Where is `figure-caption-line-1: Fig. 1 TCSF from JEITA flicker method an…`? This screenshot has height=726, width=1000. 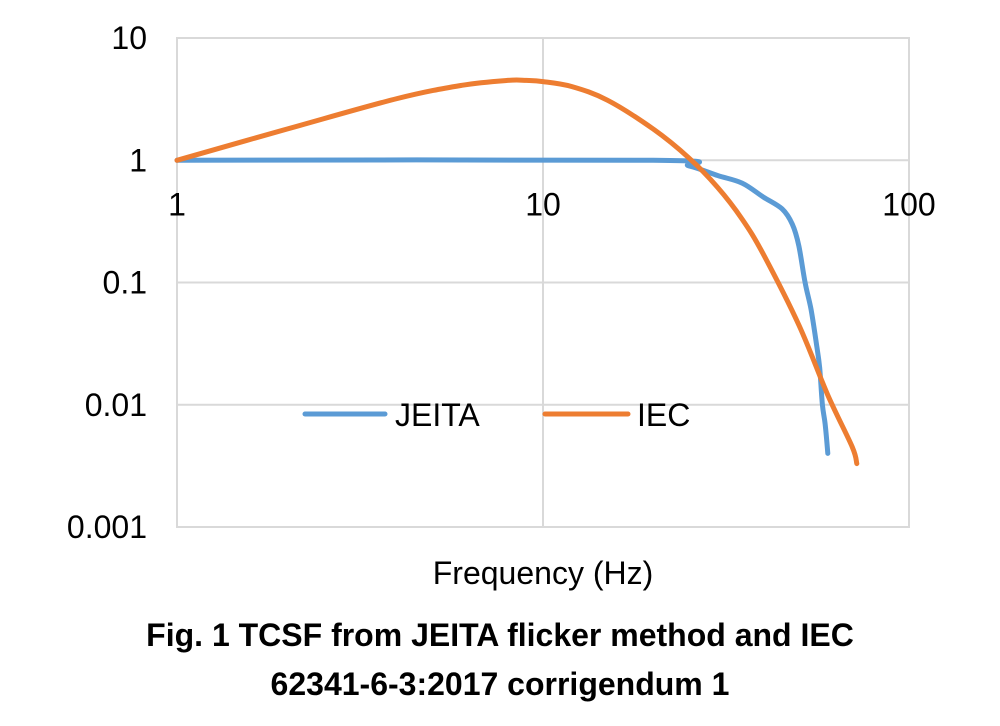
figure-caption-line-1: Fig. 1 TCSF from JEITA flicker method an… is located at coordinates (500, 635).